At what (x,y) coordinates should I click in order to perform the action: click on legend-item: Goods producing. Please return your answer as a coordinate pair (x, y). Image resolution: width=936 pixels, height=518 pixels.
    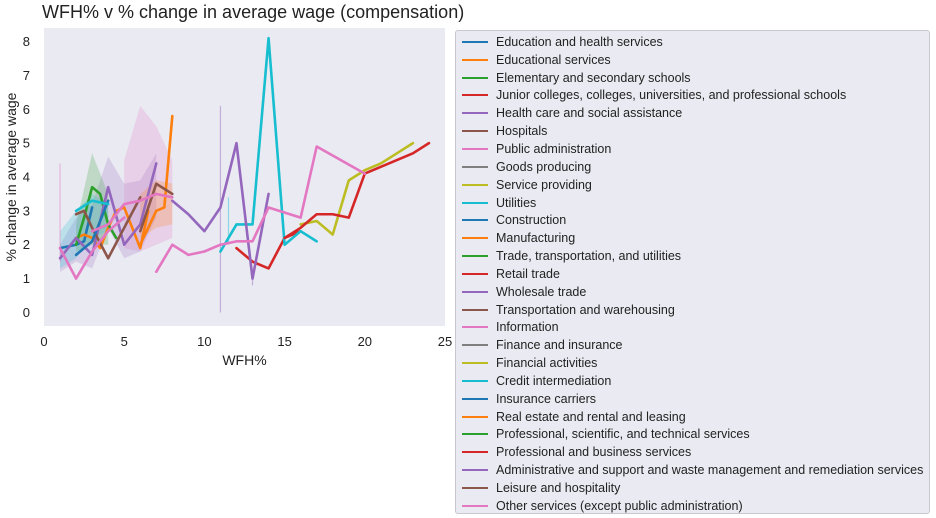
    Looking at the image, I should click on (695, 167).